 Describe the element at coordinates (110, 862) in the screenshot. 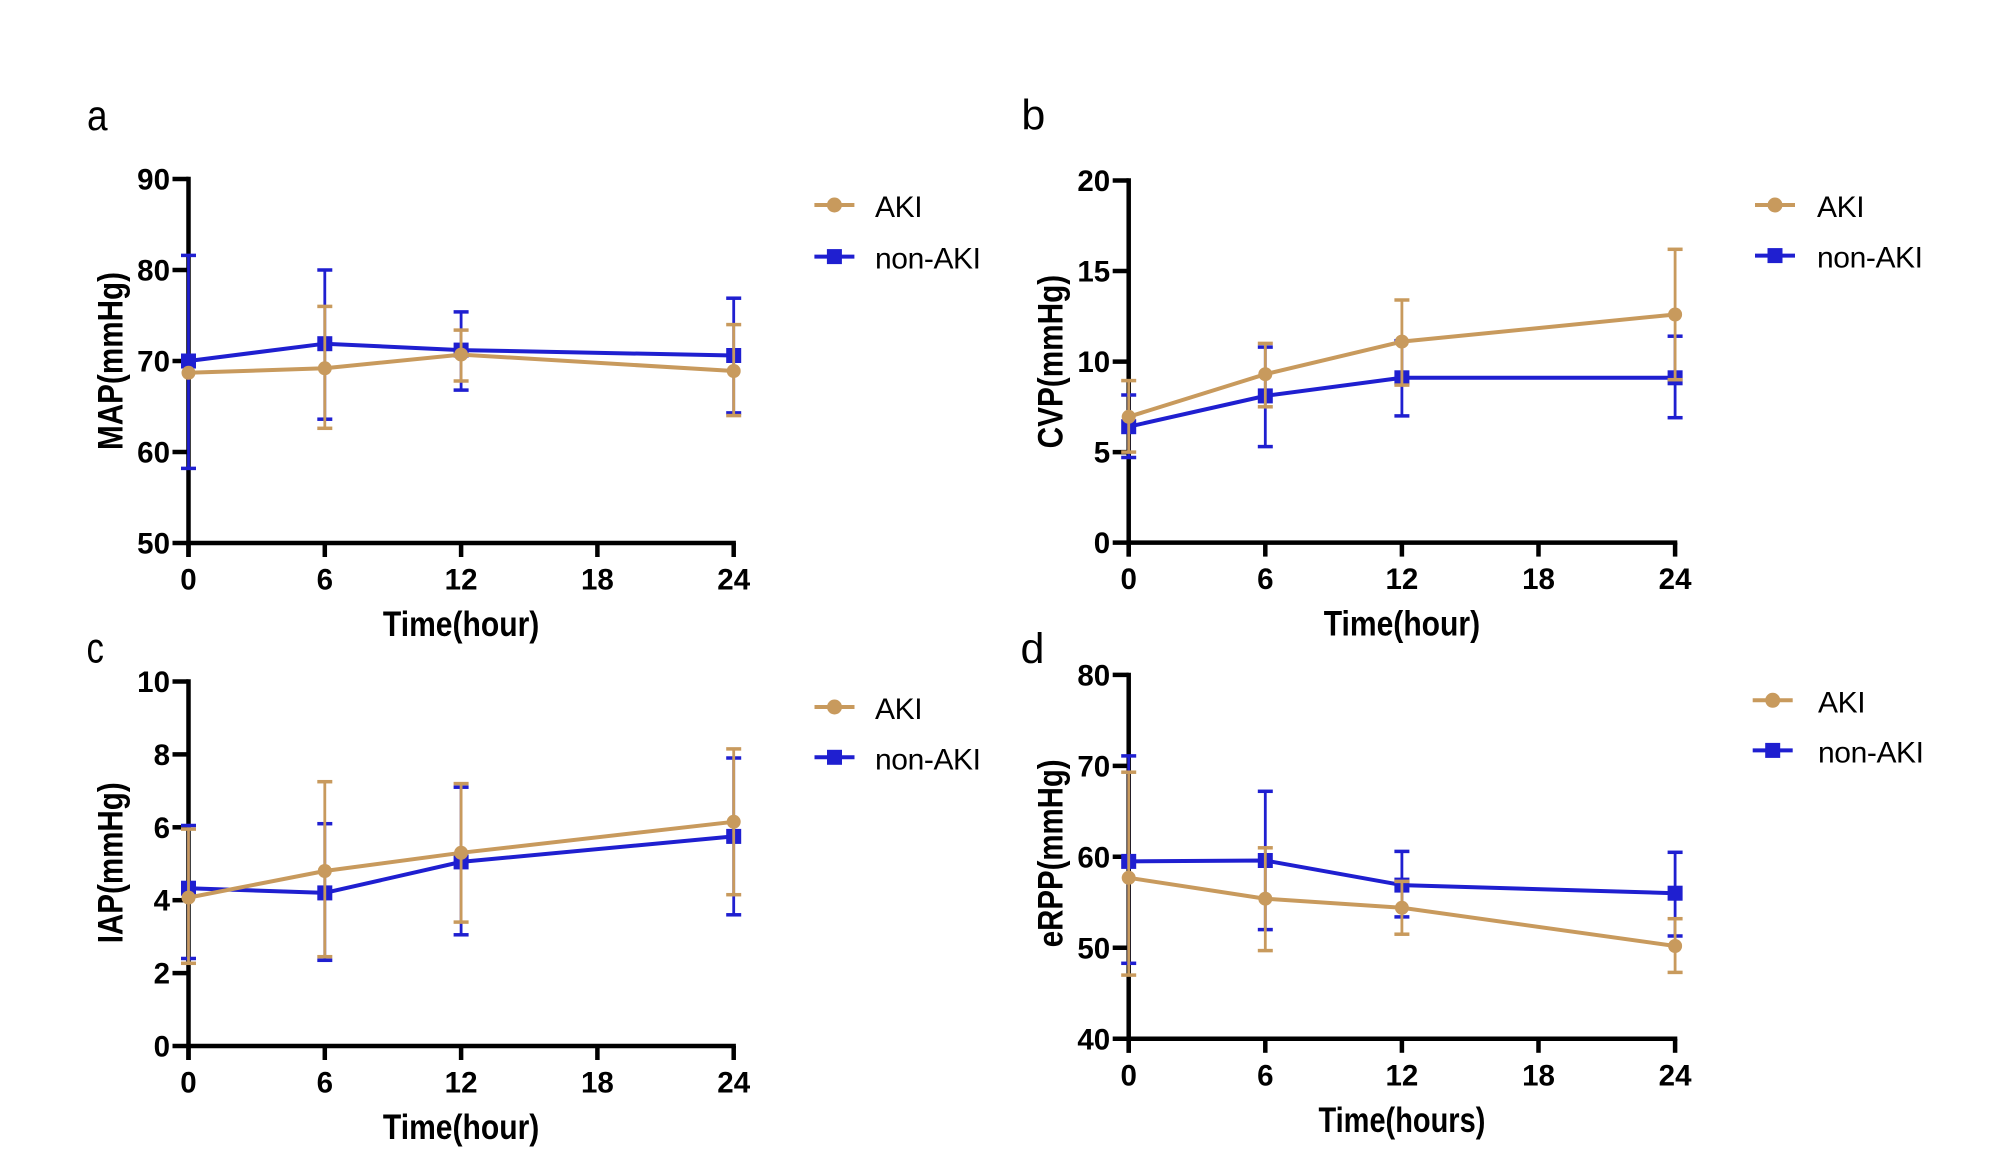

I see `svg-text: IAP(mmHg)` at that location.